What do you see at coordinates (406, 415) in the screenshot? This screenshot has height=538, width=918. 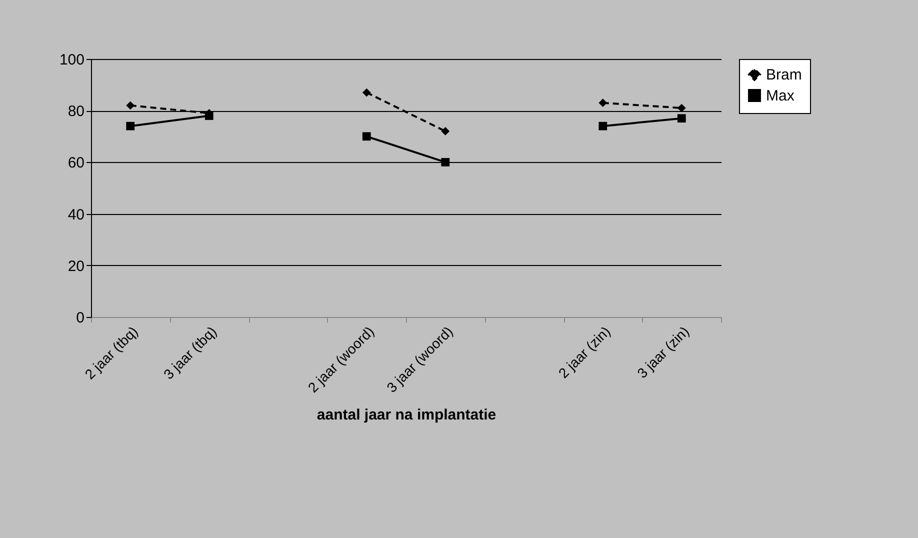 I see `x-axis-title: aantal jaar na implantatie` at bounding box center [406, 415].